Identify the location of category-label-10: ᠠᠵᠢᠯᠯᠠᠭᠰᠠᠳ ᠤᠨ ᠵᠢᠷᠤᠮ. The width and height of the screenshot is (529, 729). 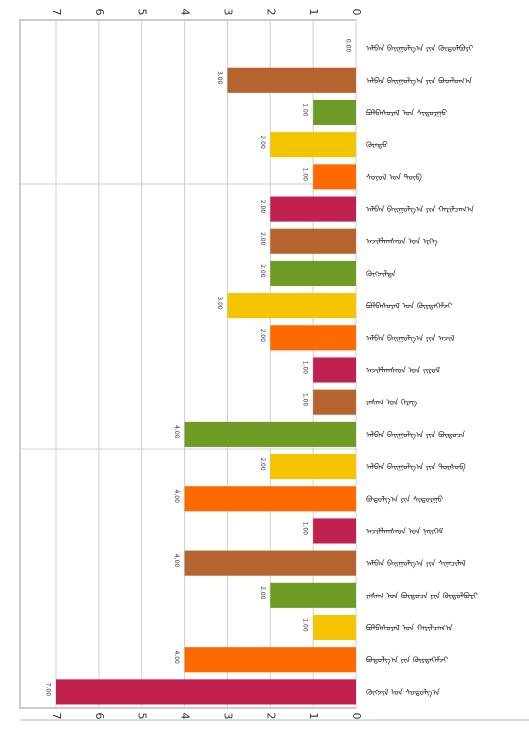
(403, 370).